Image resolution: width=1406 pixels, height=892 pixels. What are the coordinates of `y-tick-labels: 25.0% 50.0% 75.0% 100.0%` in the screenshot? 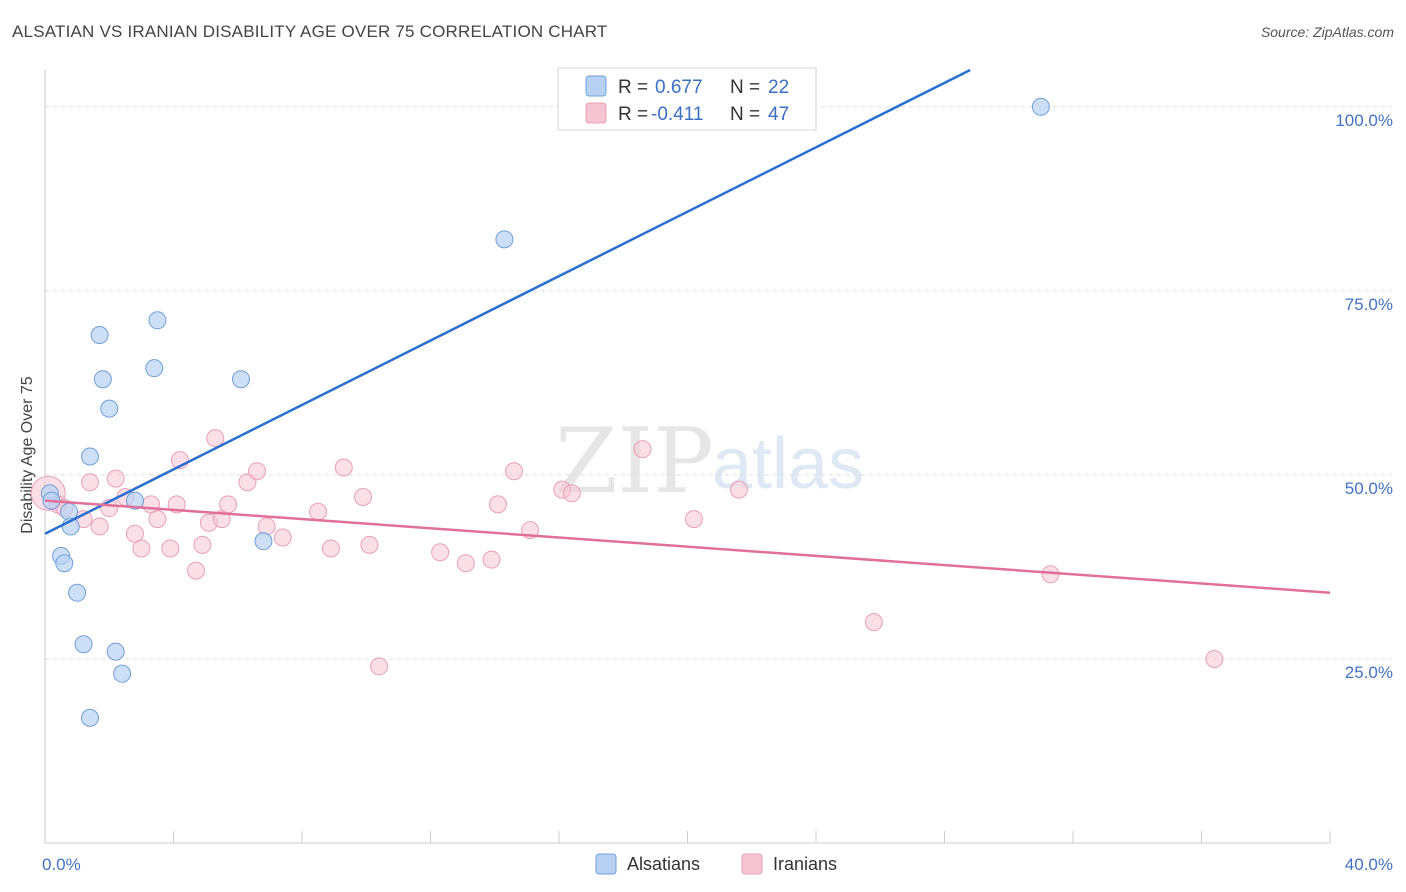 It's located at (1364, 396).